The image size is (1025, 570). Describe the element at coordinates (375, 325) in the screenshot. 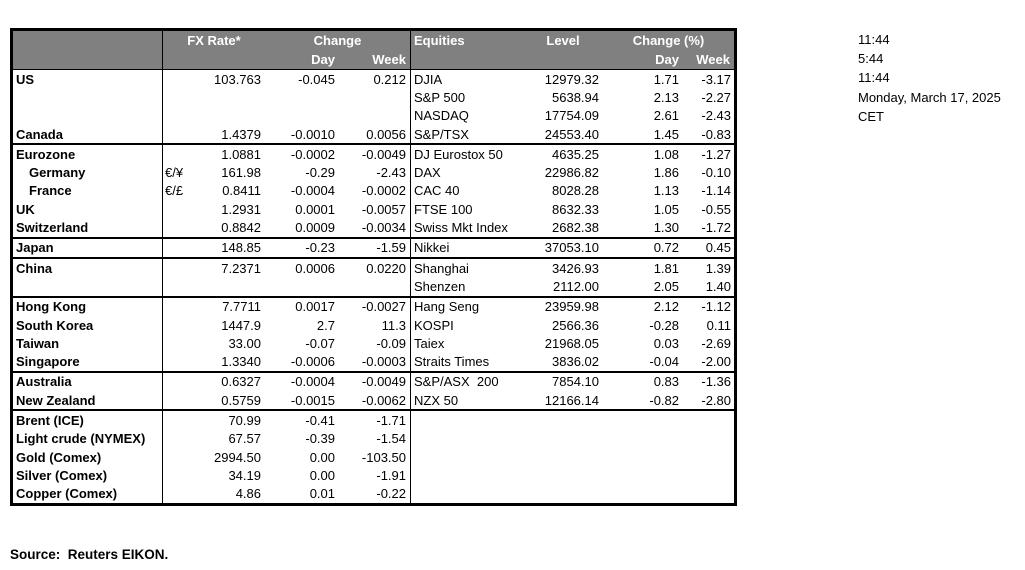

I see `fx-week-change-cell: 11.3` at that location.